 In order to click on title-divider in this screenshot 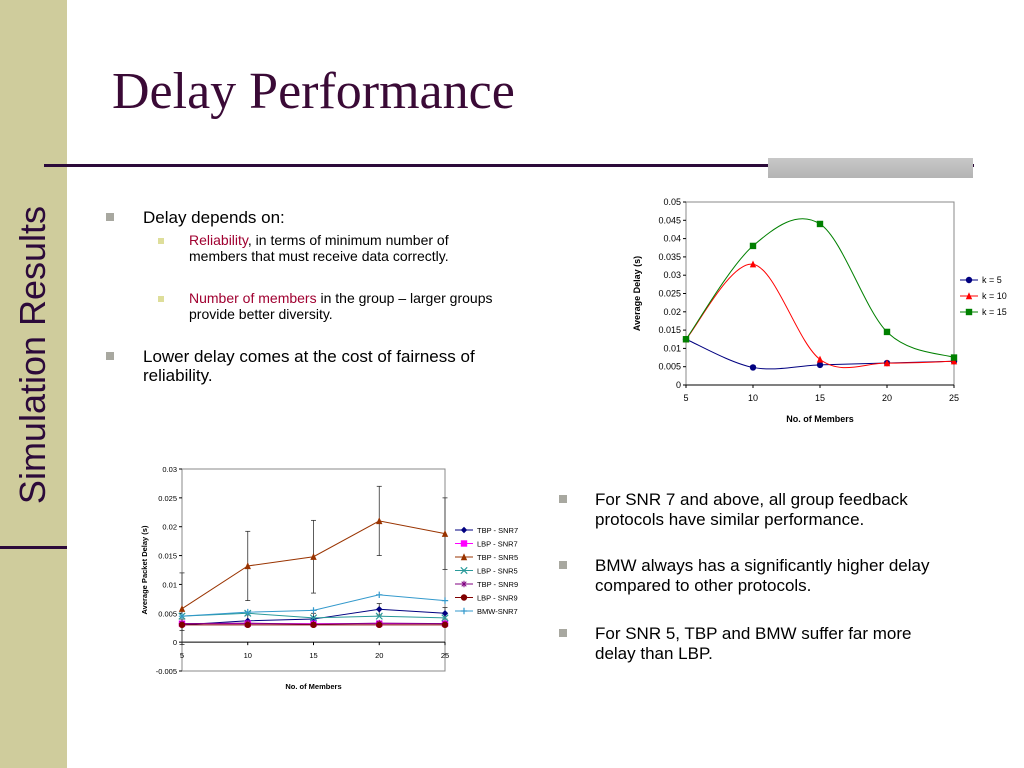, I will do `click(509, 165)`.